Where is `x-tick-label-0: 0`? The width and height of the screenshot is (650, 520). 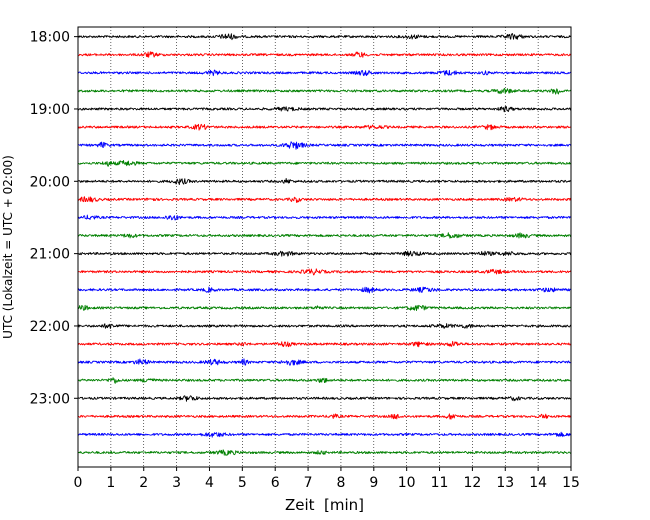
x-tick-label-0: 0 is located at coordinates (78, 483).